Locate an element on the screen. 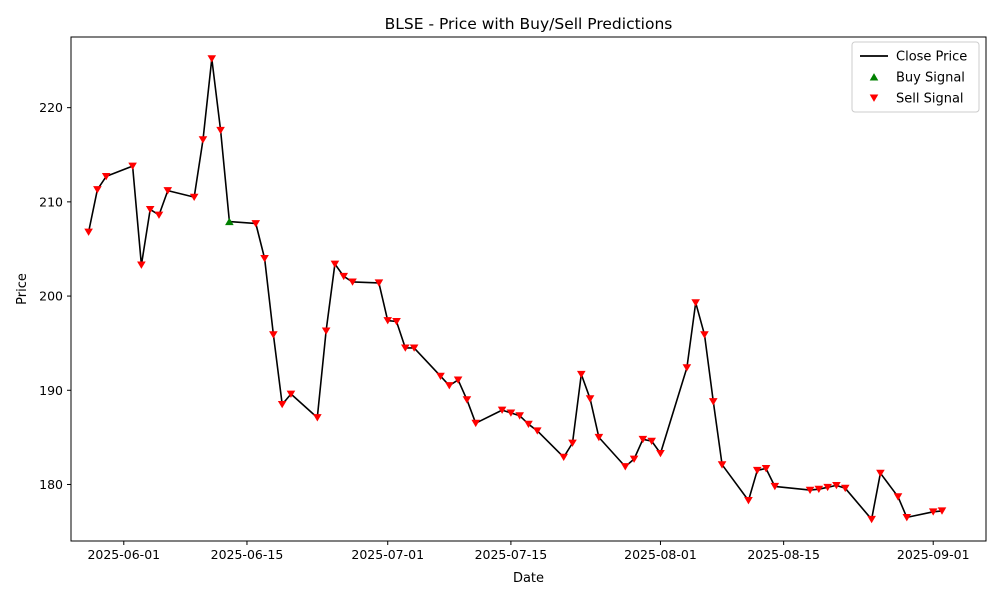 The height and width of the screenshot is (600, 1000). legend: Close Price Buy Signal Sell Signal is located at coordinates (915, 77).